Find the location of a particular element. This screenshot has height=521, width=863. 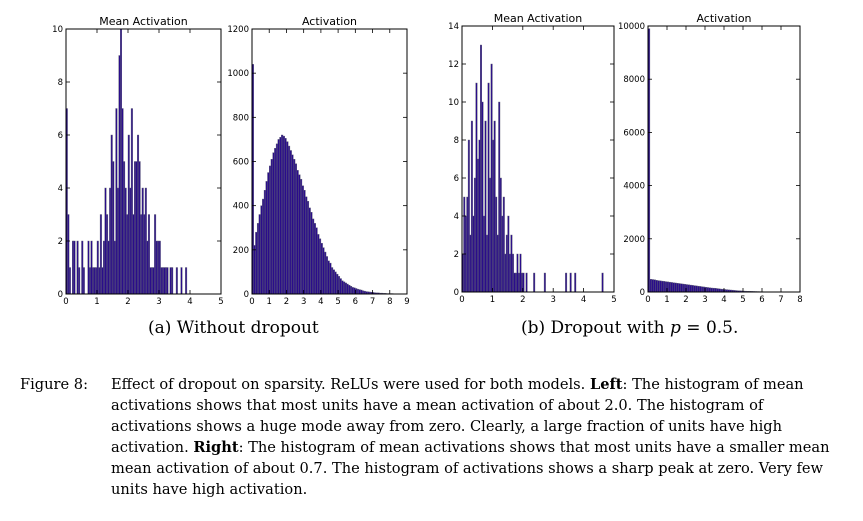

y-tick-label: 8000 is located at coordinates (634, 80).